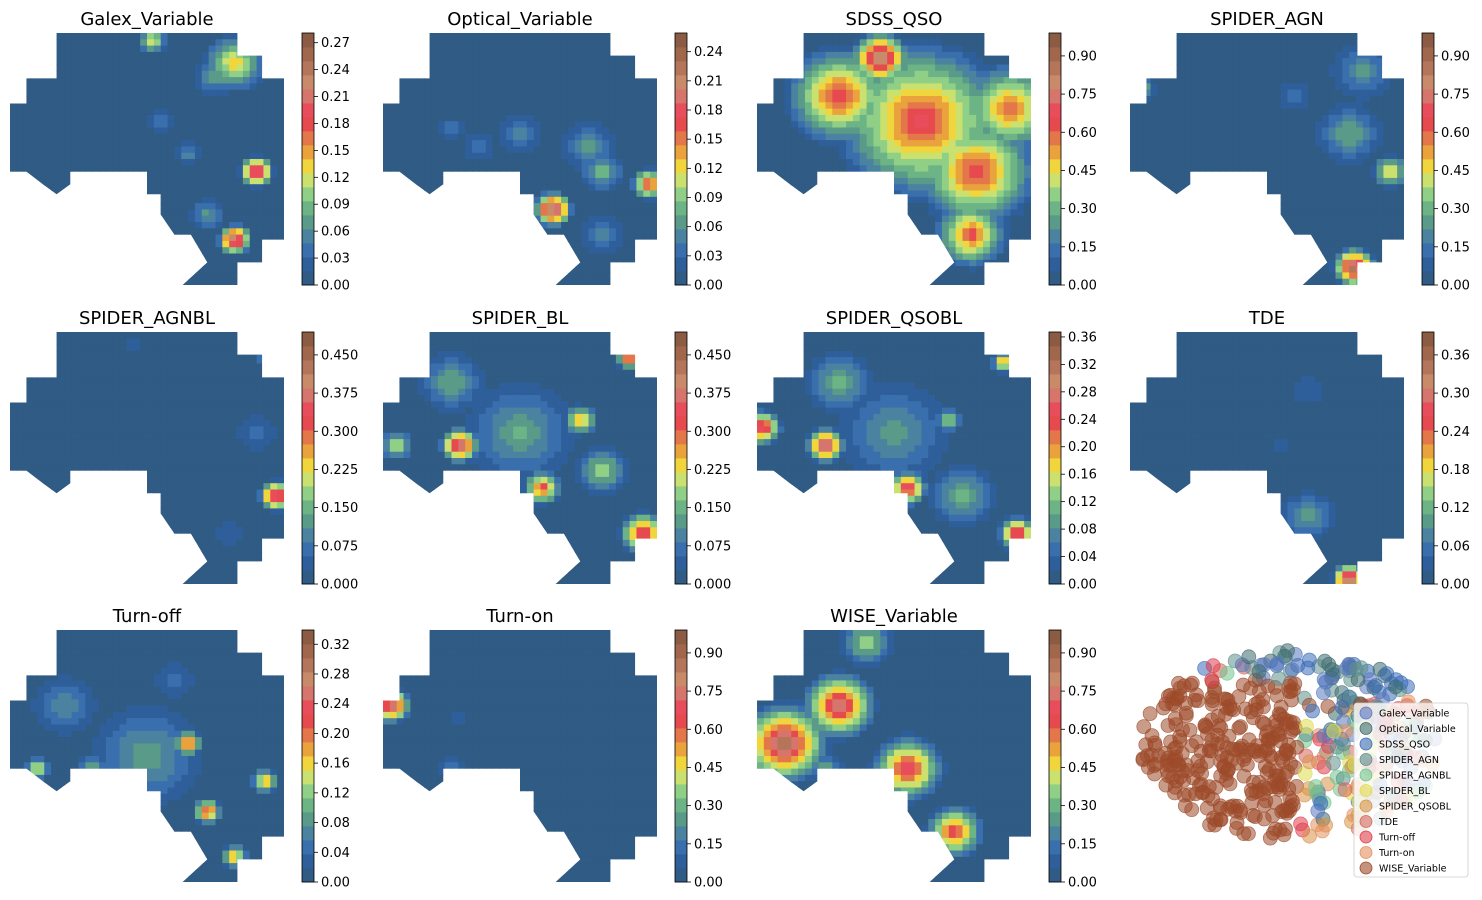  What do you see at coordinates (308, 159) in the screenshot?
I see `colorbar-frame` at bounding box center [308, 159].